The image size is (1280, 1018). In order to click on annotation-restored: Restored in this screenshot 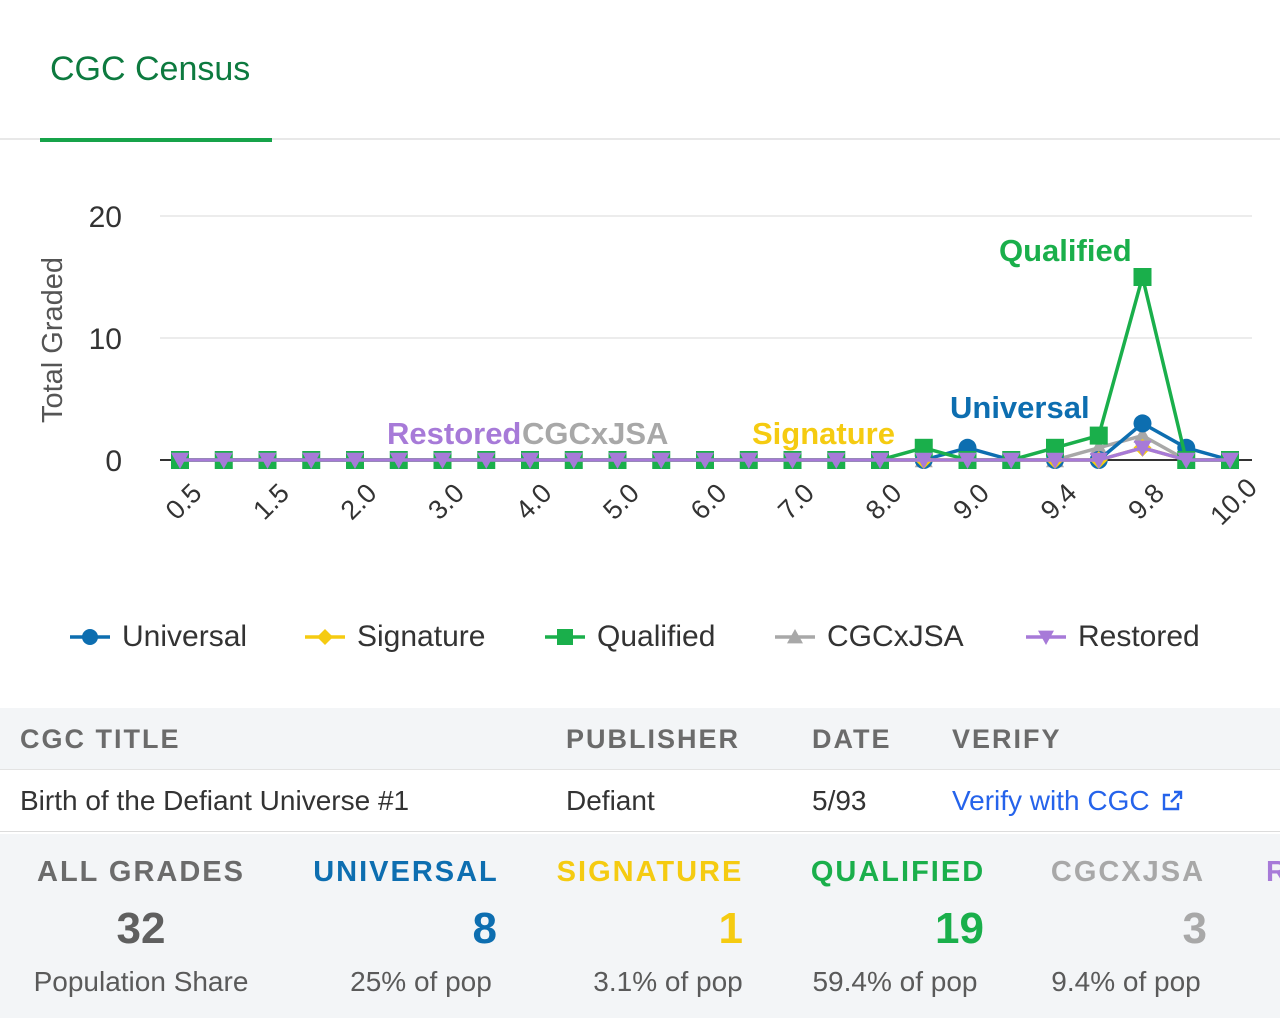, I will do `click(454, 433)`.